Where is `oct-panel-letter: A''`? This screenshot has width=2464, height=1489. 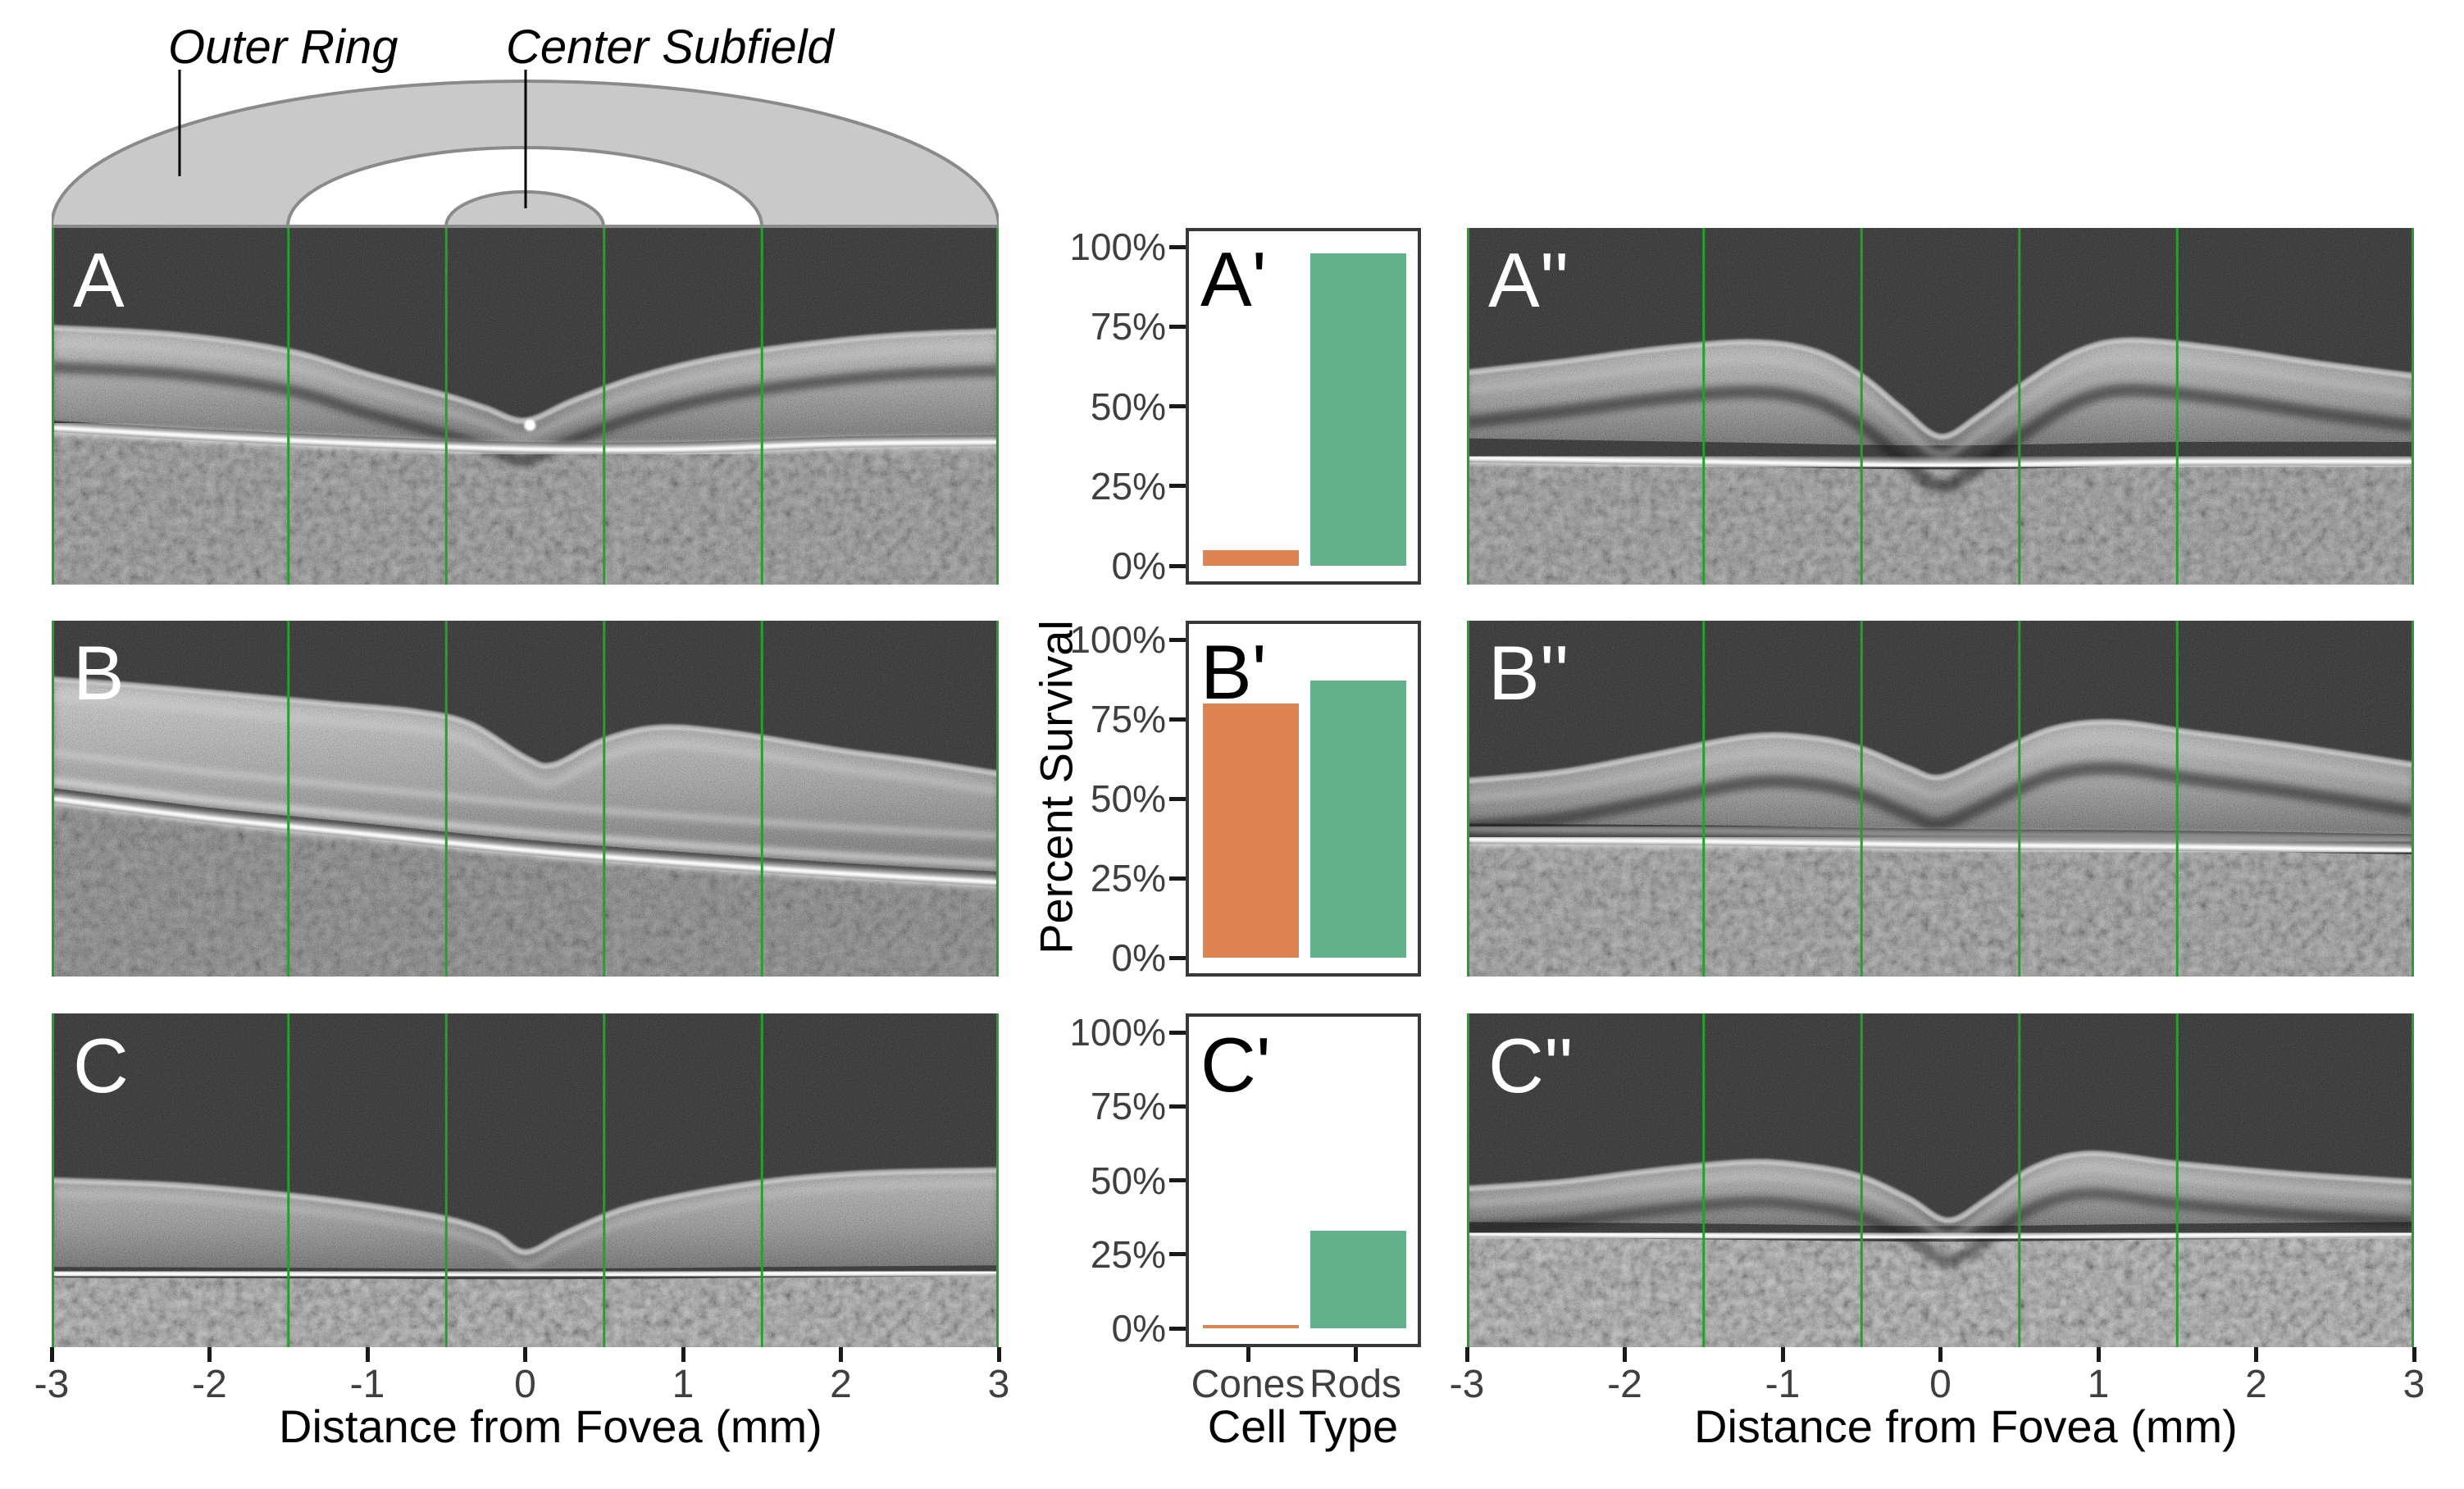
oct-panel-letter: A'' is located at coordinates (1528, 280).